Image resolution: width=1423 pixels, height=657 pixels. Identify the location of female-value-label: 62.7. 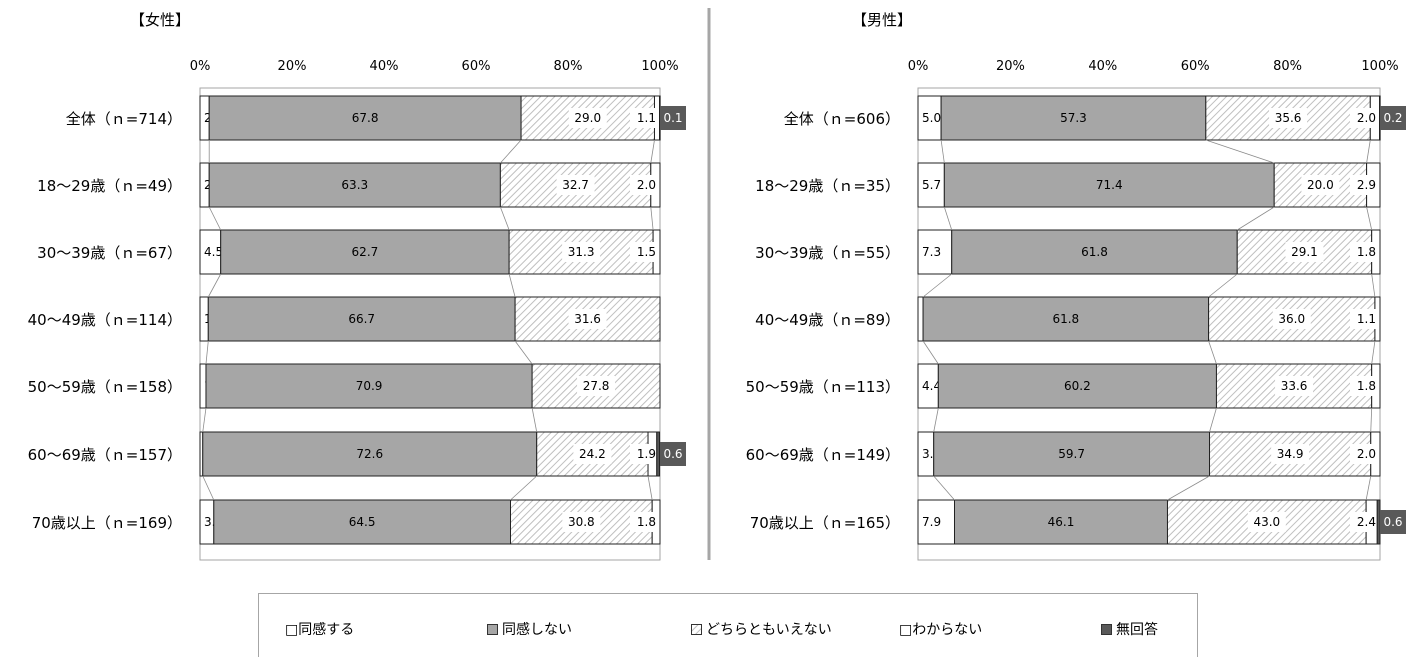
(365, 252).